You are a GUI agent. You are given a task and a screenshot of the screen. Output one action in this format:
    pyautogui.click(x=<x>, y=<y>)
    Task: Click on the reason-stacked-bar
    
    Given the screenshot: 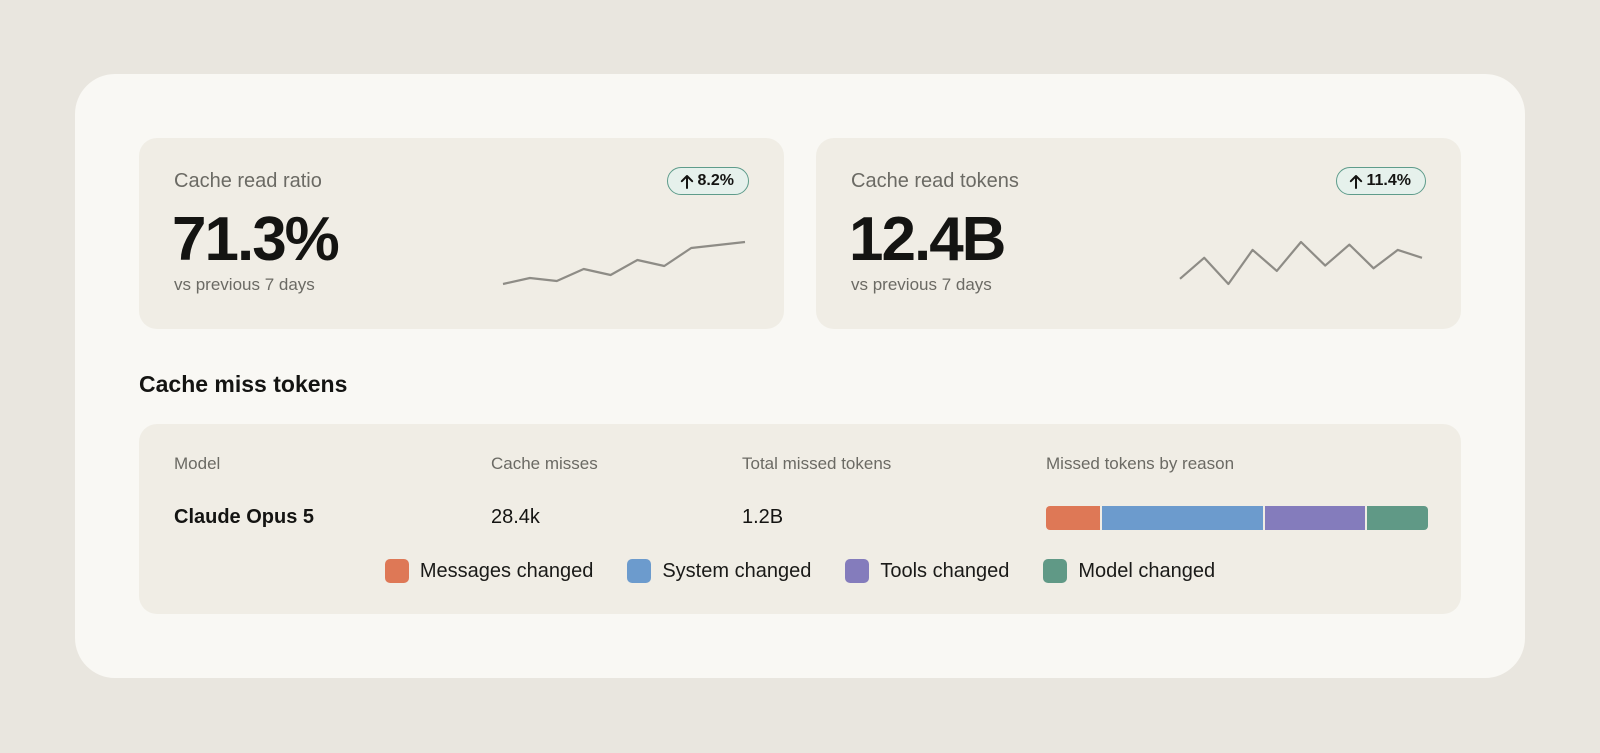 What is the action you would take?
    pyautogui.click(x=1237, y=518)
    